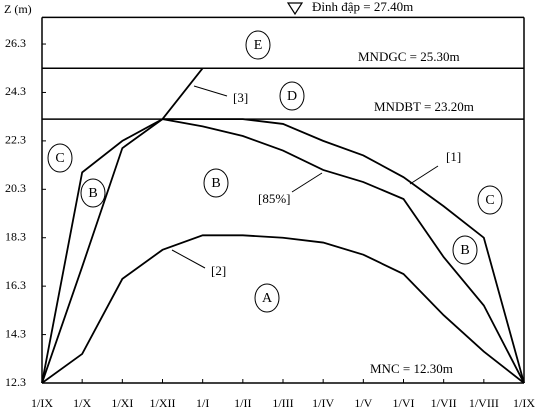  What do you see at coordinates (242, 403) in the screenshot?
I see `x-tick-label: 1/II` at bounding box center [242, 403].